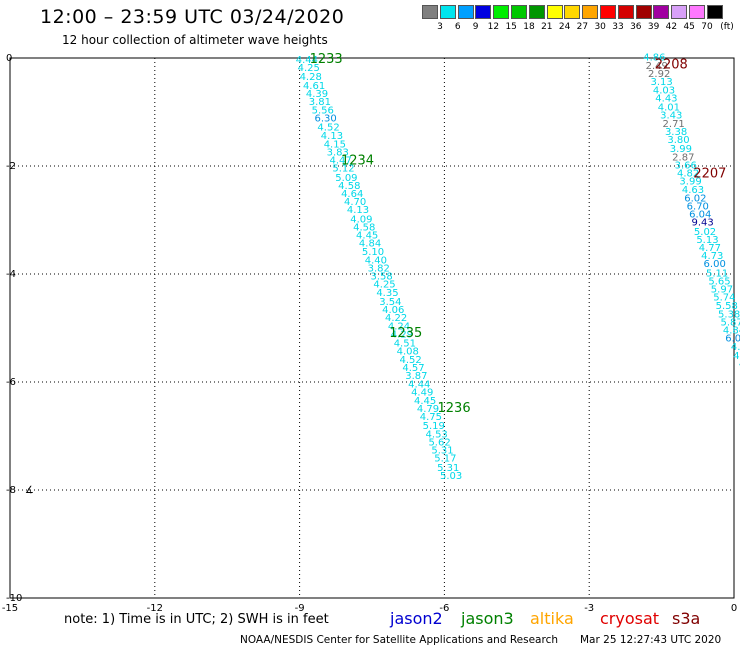  What do you see at coordinates (736, 356) in the screenshot?
I see `swh-point: 4.4` at bounding box center [736, 356].